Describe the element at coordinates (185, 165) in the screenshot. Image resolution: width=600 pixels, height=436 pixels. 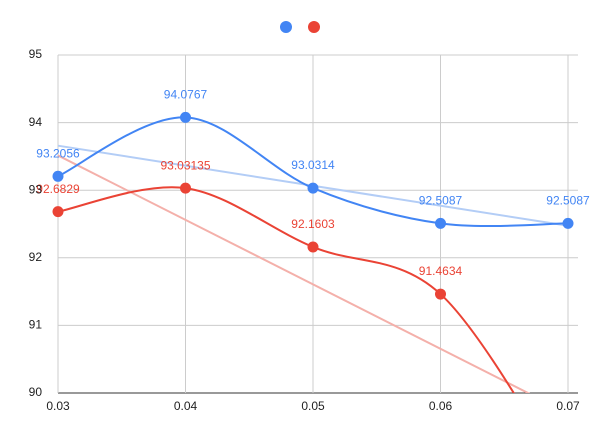
I see `data-label: 93.03135` at that location.